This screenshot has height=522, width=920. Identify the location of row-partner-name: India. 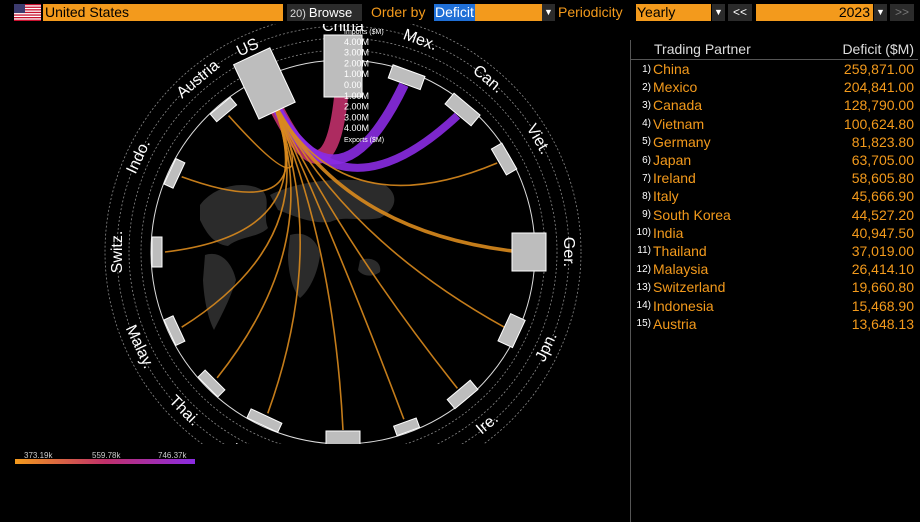
(668, 232).